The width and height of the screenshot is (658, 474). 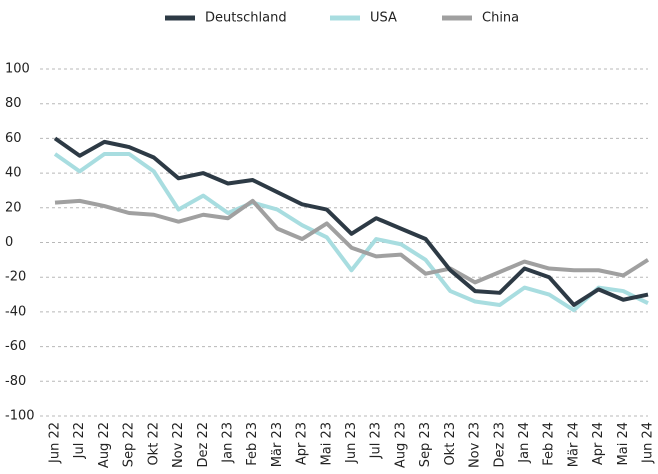 What do you see at coordinates (500, 18) in the screenshot?
I see `legend-label: China` at bounding box center [500, 18].